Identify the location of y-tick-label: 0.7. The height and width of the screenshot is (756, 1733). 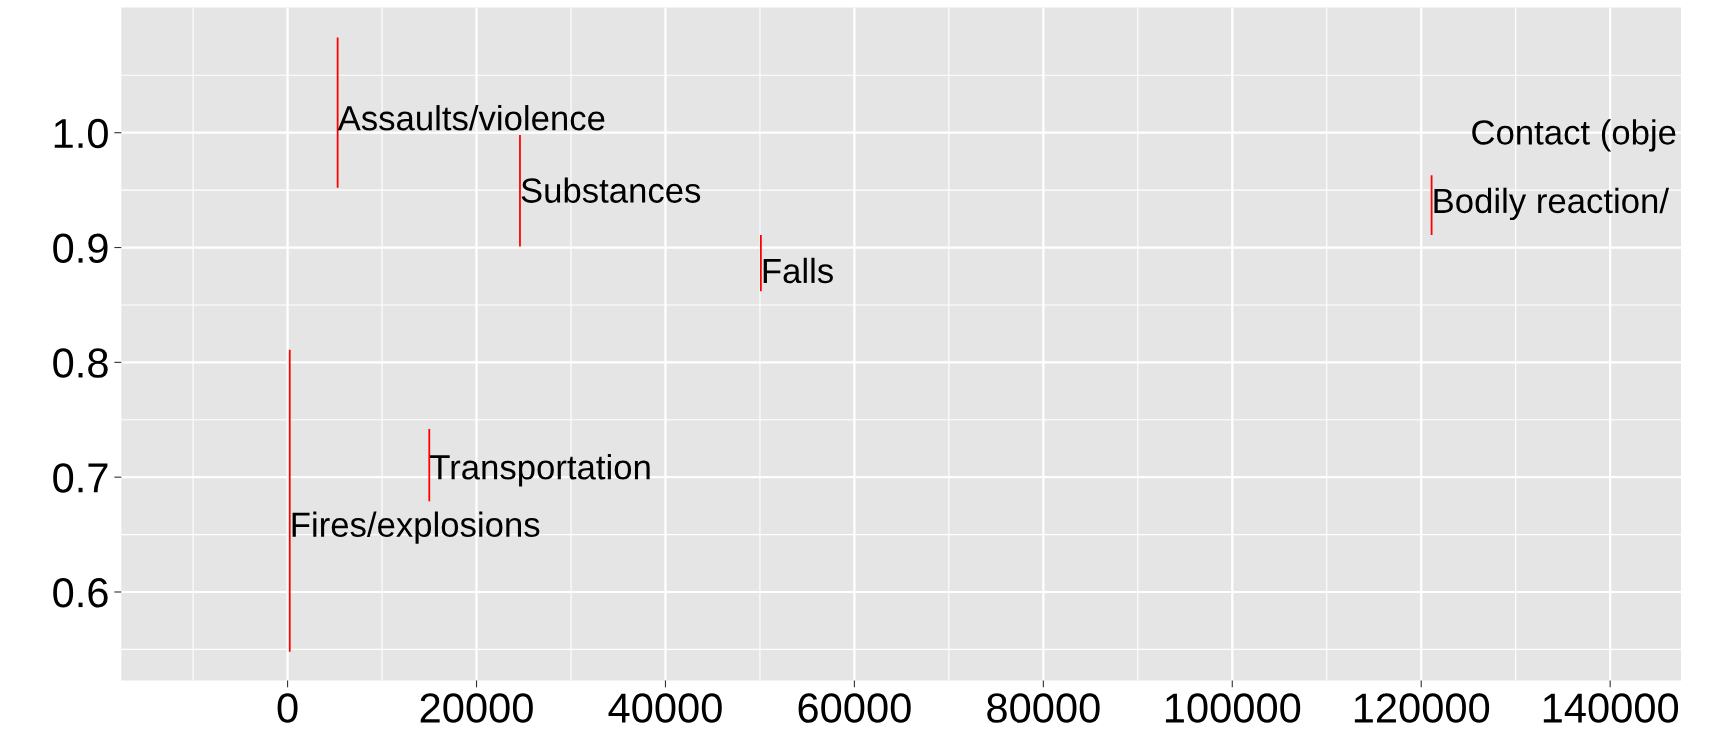
(80, 478).